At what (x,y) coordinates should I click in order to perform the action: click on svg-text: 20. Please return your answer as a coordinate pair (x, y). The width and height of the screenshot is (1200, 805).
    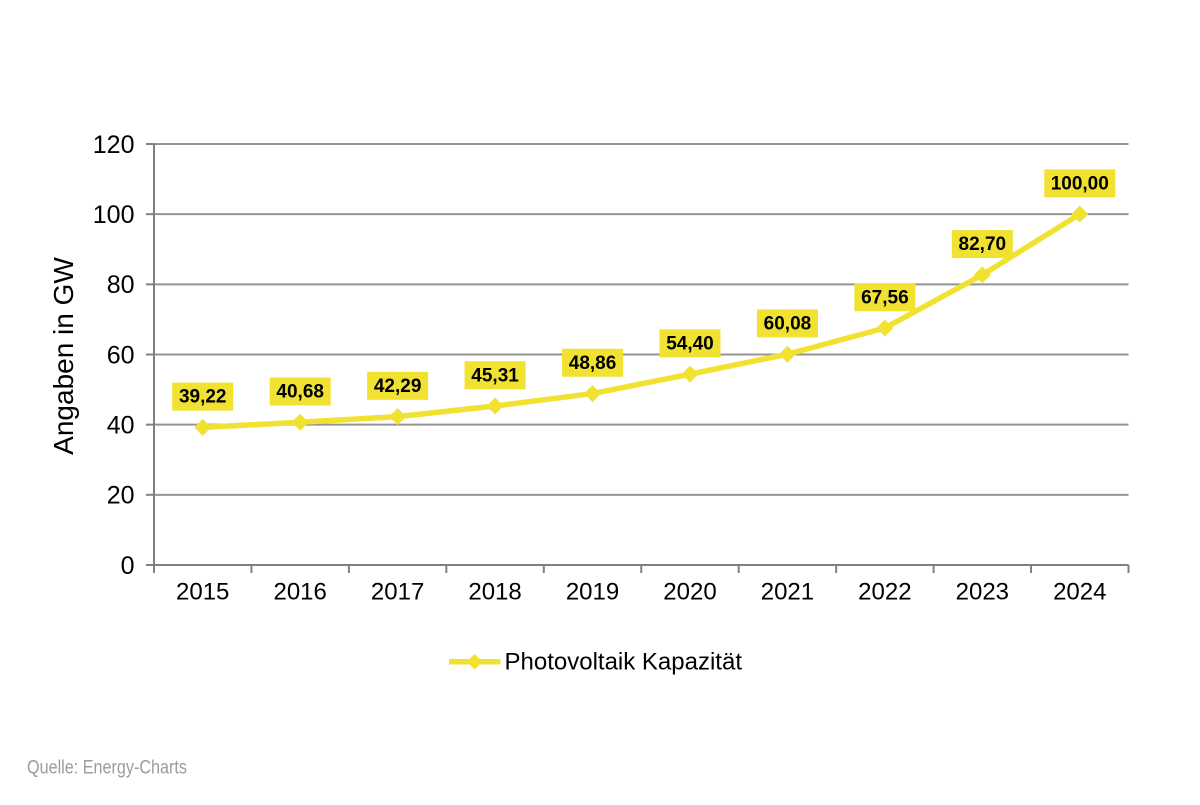
    Looking at the image, I should click on (121, 496).